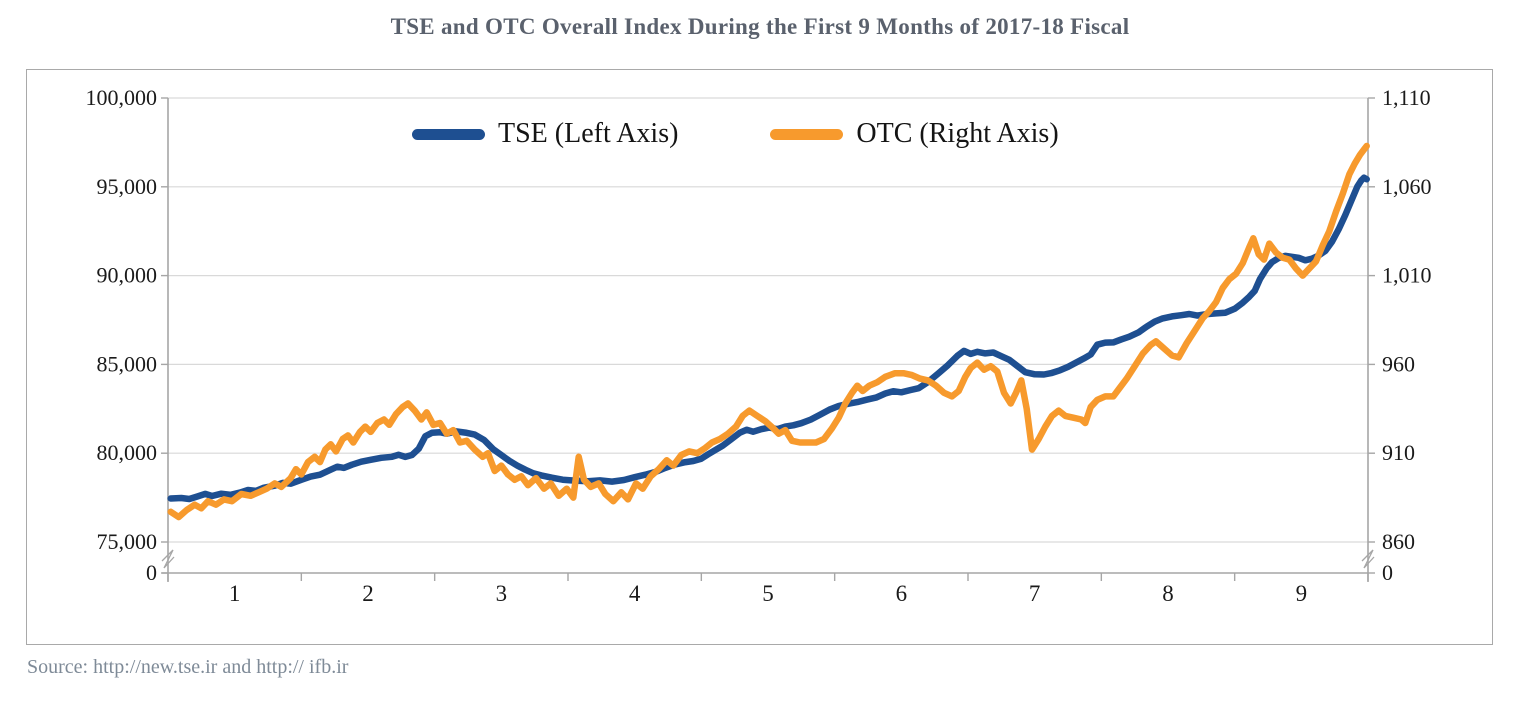  What do you see at coordinates (768, 593) in the screenshot?
I see `x-tick-label: 5` at bounding box center [768, 593].